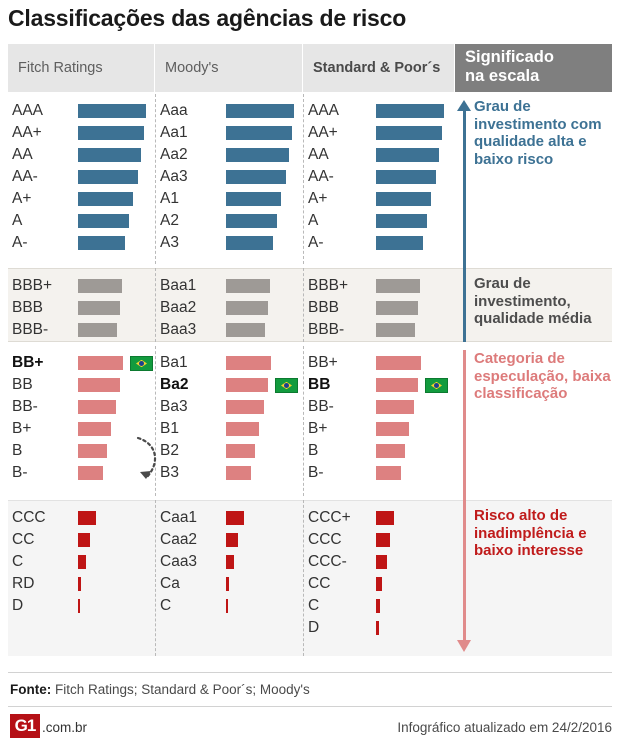  I want to click on column-header-moodys: Moody's, so click(228, 68).